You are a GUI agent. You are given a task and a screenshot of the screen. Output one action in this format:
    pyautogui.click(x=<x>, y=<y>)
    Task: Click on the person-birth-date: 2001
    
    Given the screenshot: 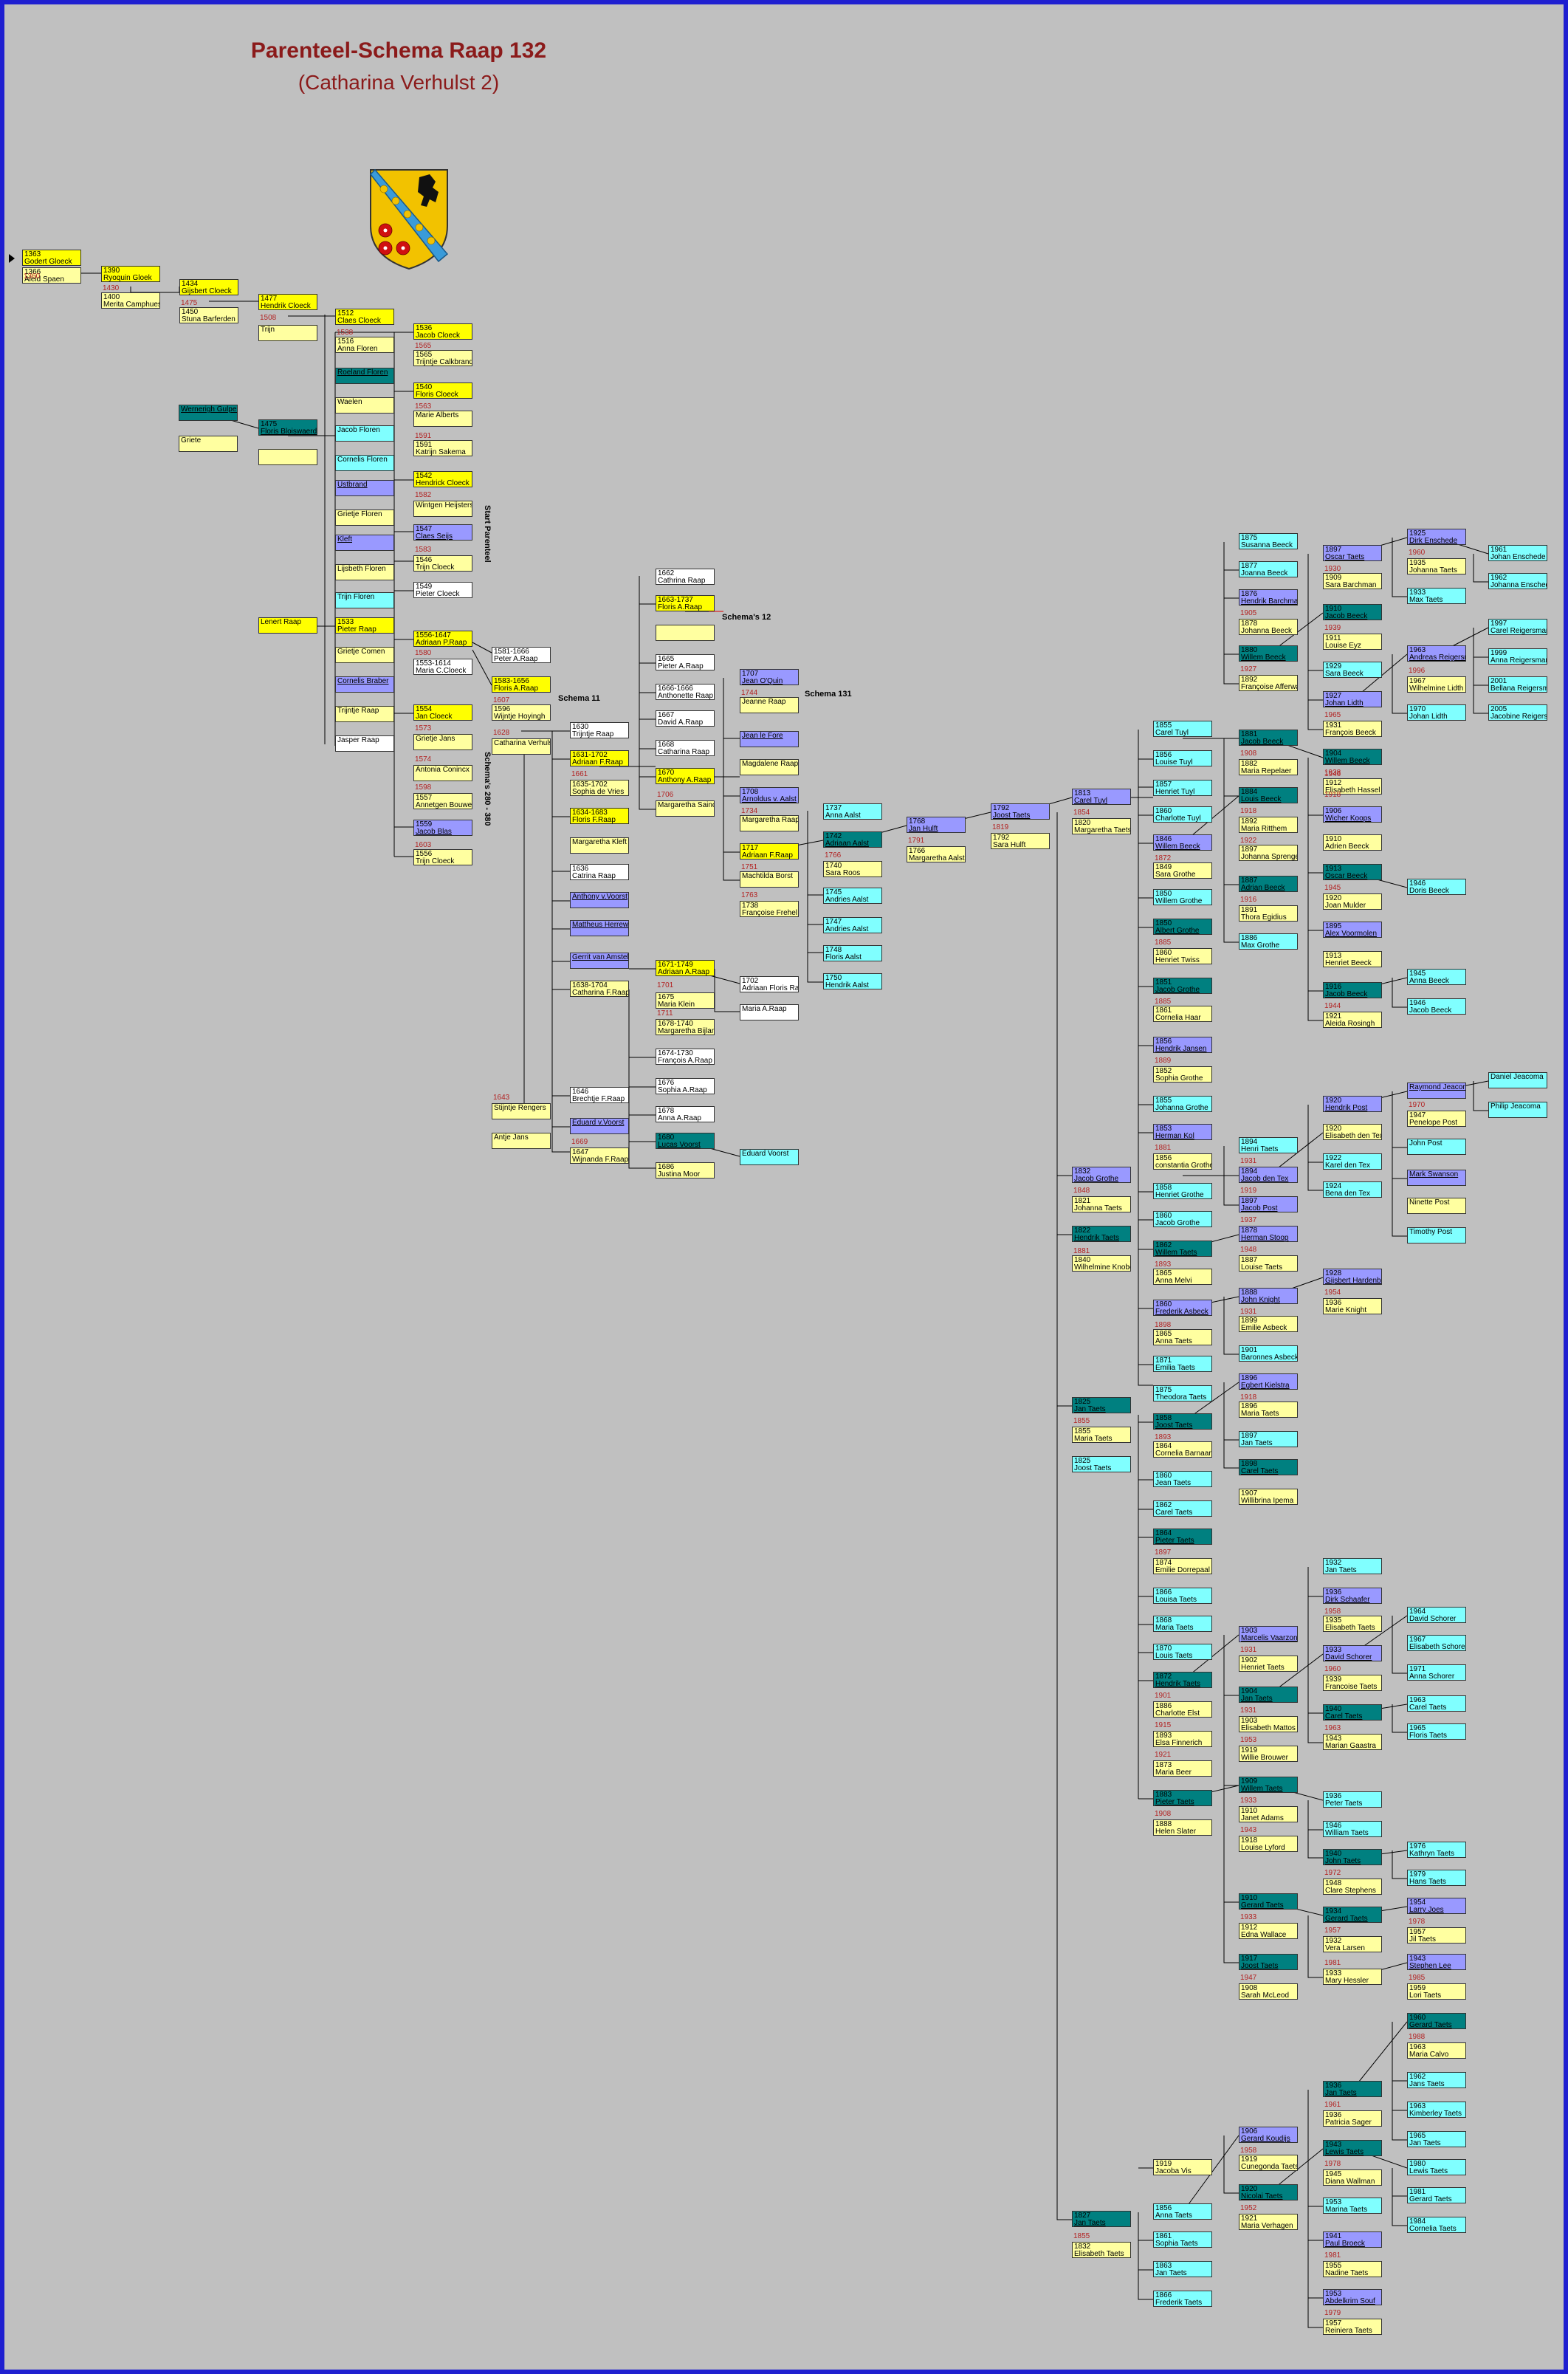 What is the action you would take?
    pyautogui.click(x=1498, y=681)
    